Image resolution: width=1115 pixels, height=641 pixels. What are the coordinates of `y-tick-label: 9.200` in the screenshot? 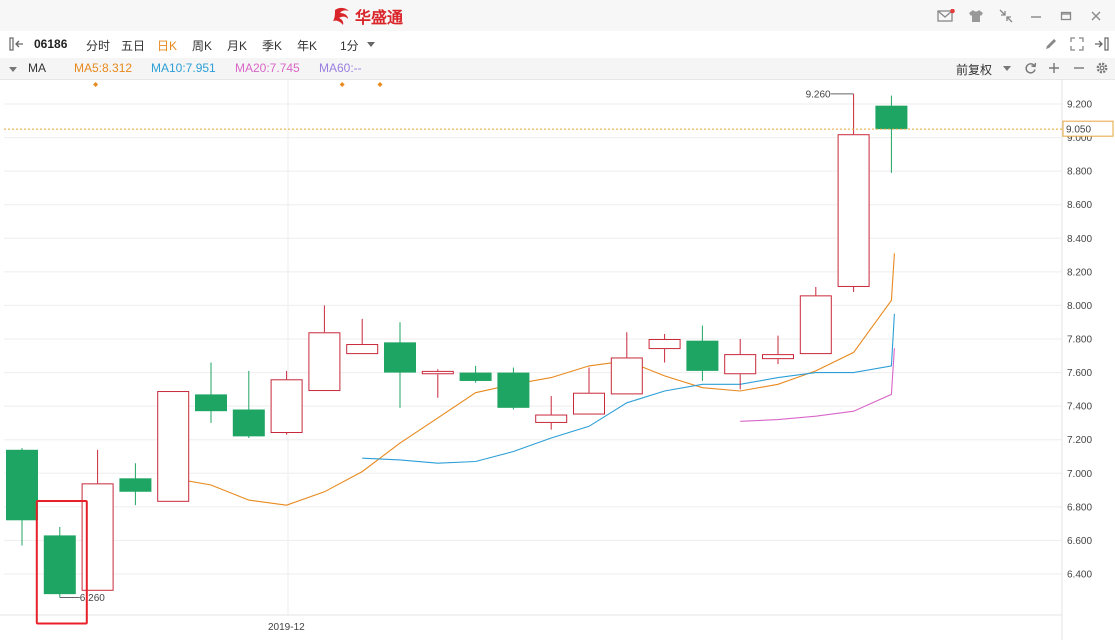 It's located at (1079, 105).